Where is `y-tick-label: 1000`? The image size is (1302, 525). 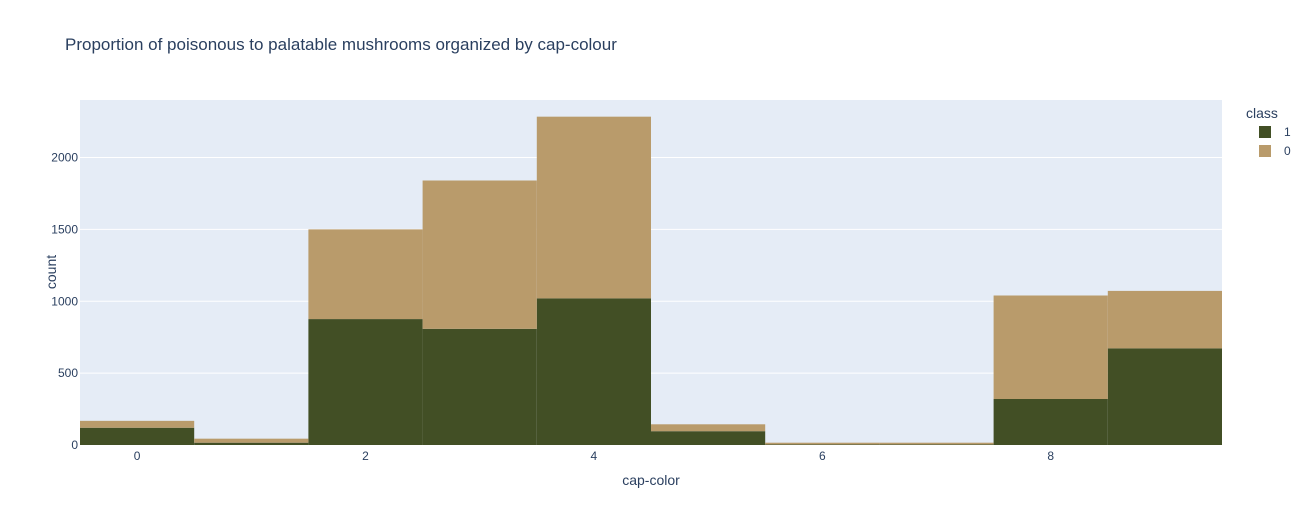
y-tick-label: 1000 is located at coordinates (64, 301).